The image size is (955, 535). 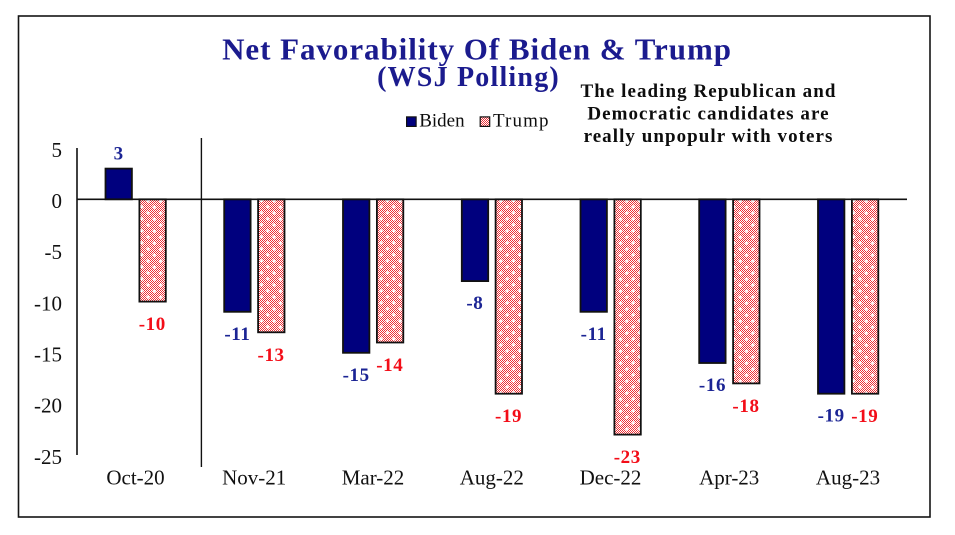 I want to click on svg-text: 3, so click(x=119, y=154).